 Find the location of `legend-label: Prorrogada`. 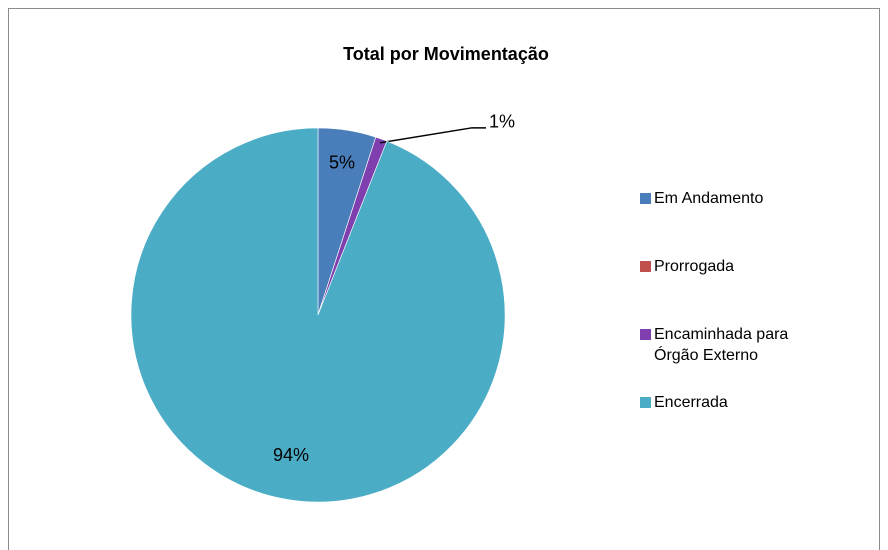

legend-label: Prorrogada is located at coordinates (694, 266).